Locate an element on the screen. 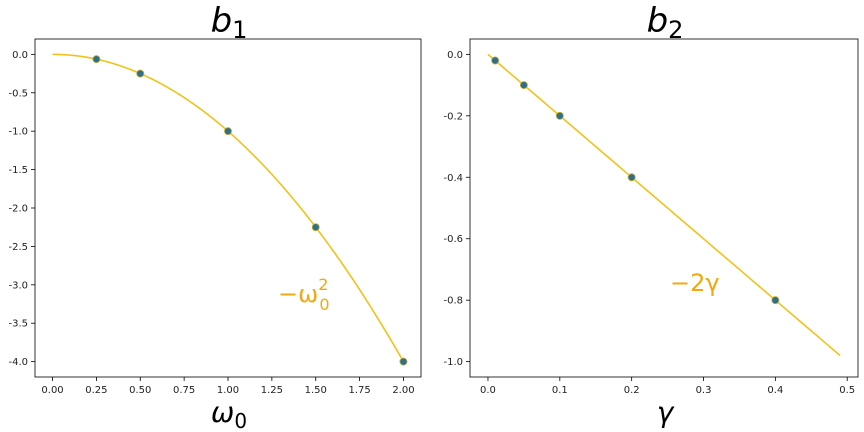 Image resolution: width=864 pixels, height=432 pixels. left-xtick-label: 0.50 is located at coordinates (140, 390).